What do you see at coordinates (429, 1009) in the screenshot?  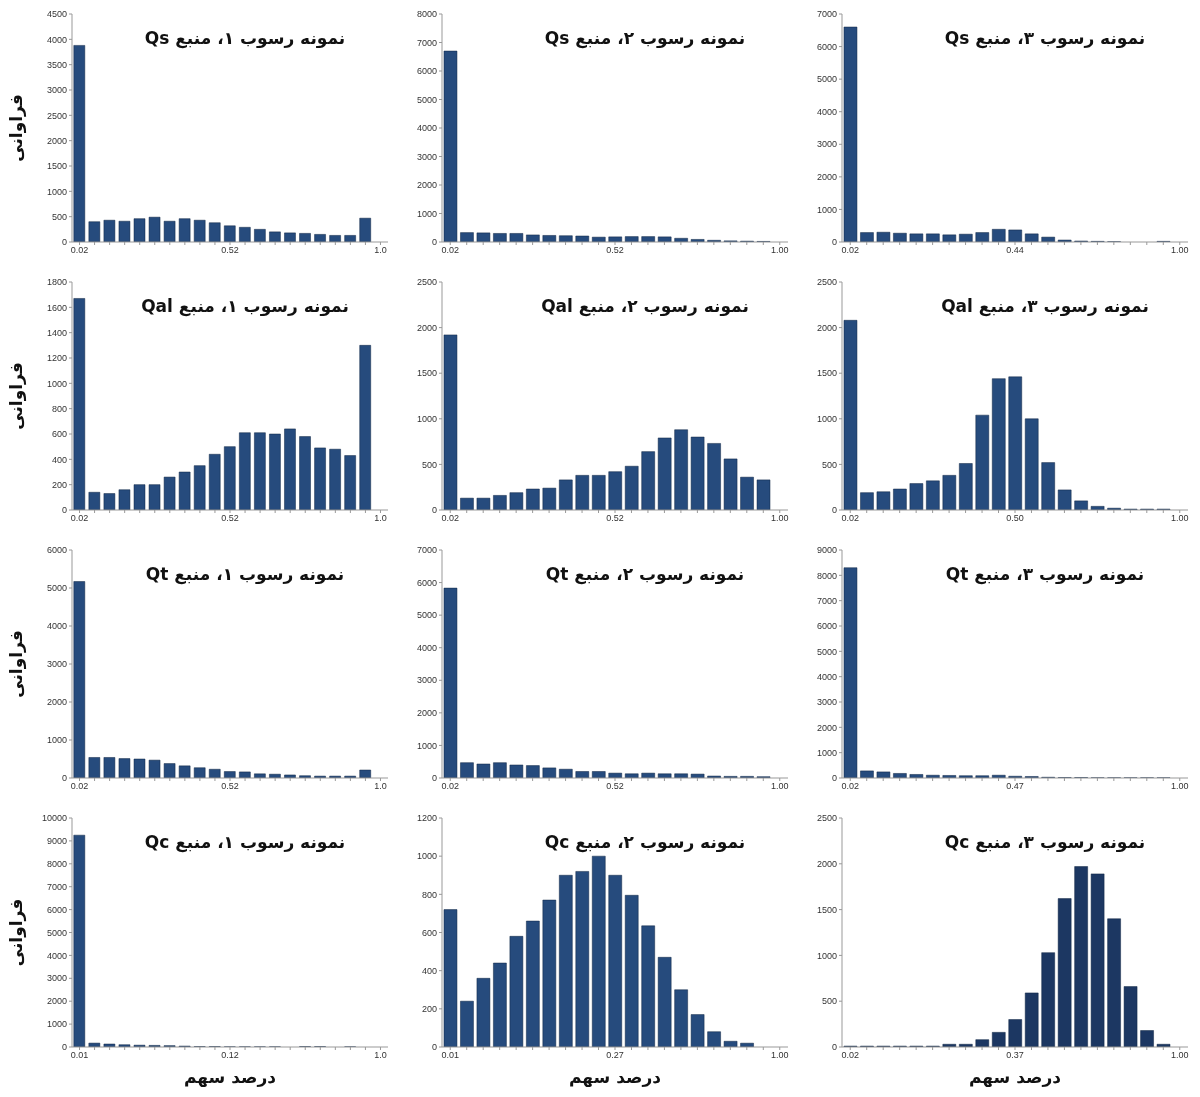 I see `y-tick-label: 200` at bounding box center [429, 1009].